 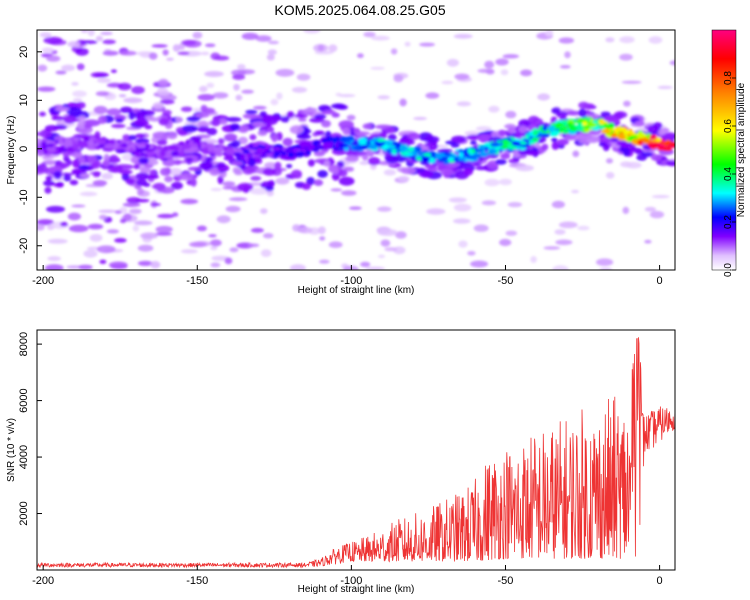 What do you see at coordinates (30, 429) in the screenshot?
I see `snr-y-ticks: 2000 4000 6000 8000` at bounding box center [30, 429].